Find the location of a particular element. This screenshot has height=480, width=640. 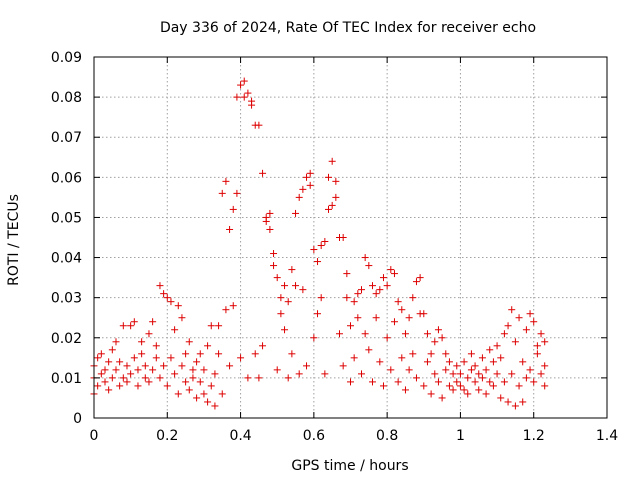

y-tick-label: 0.04 is located at coordinates (66, 259).